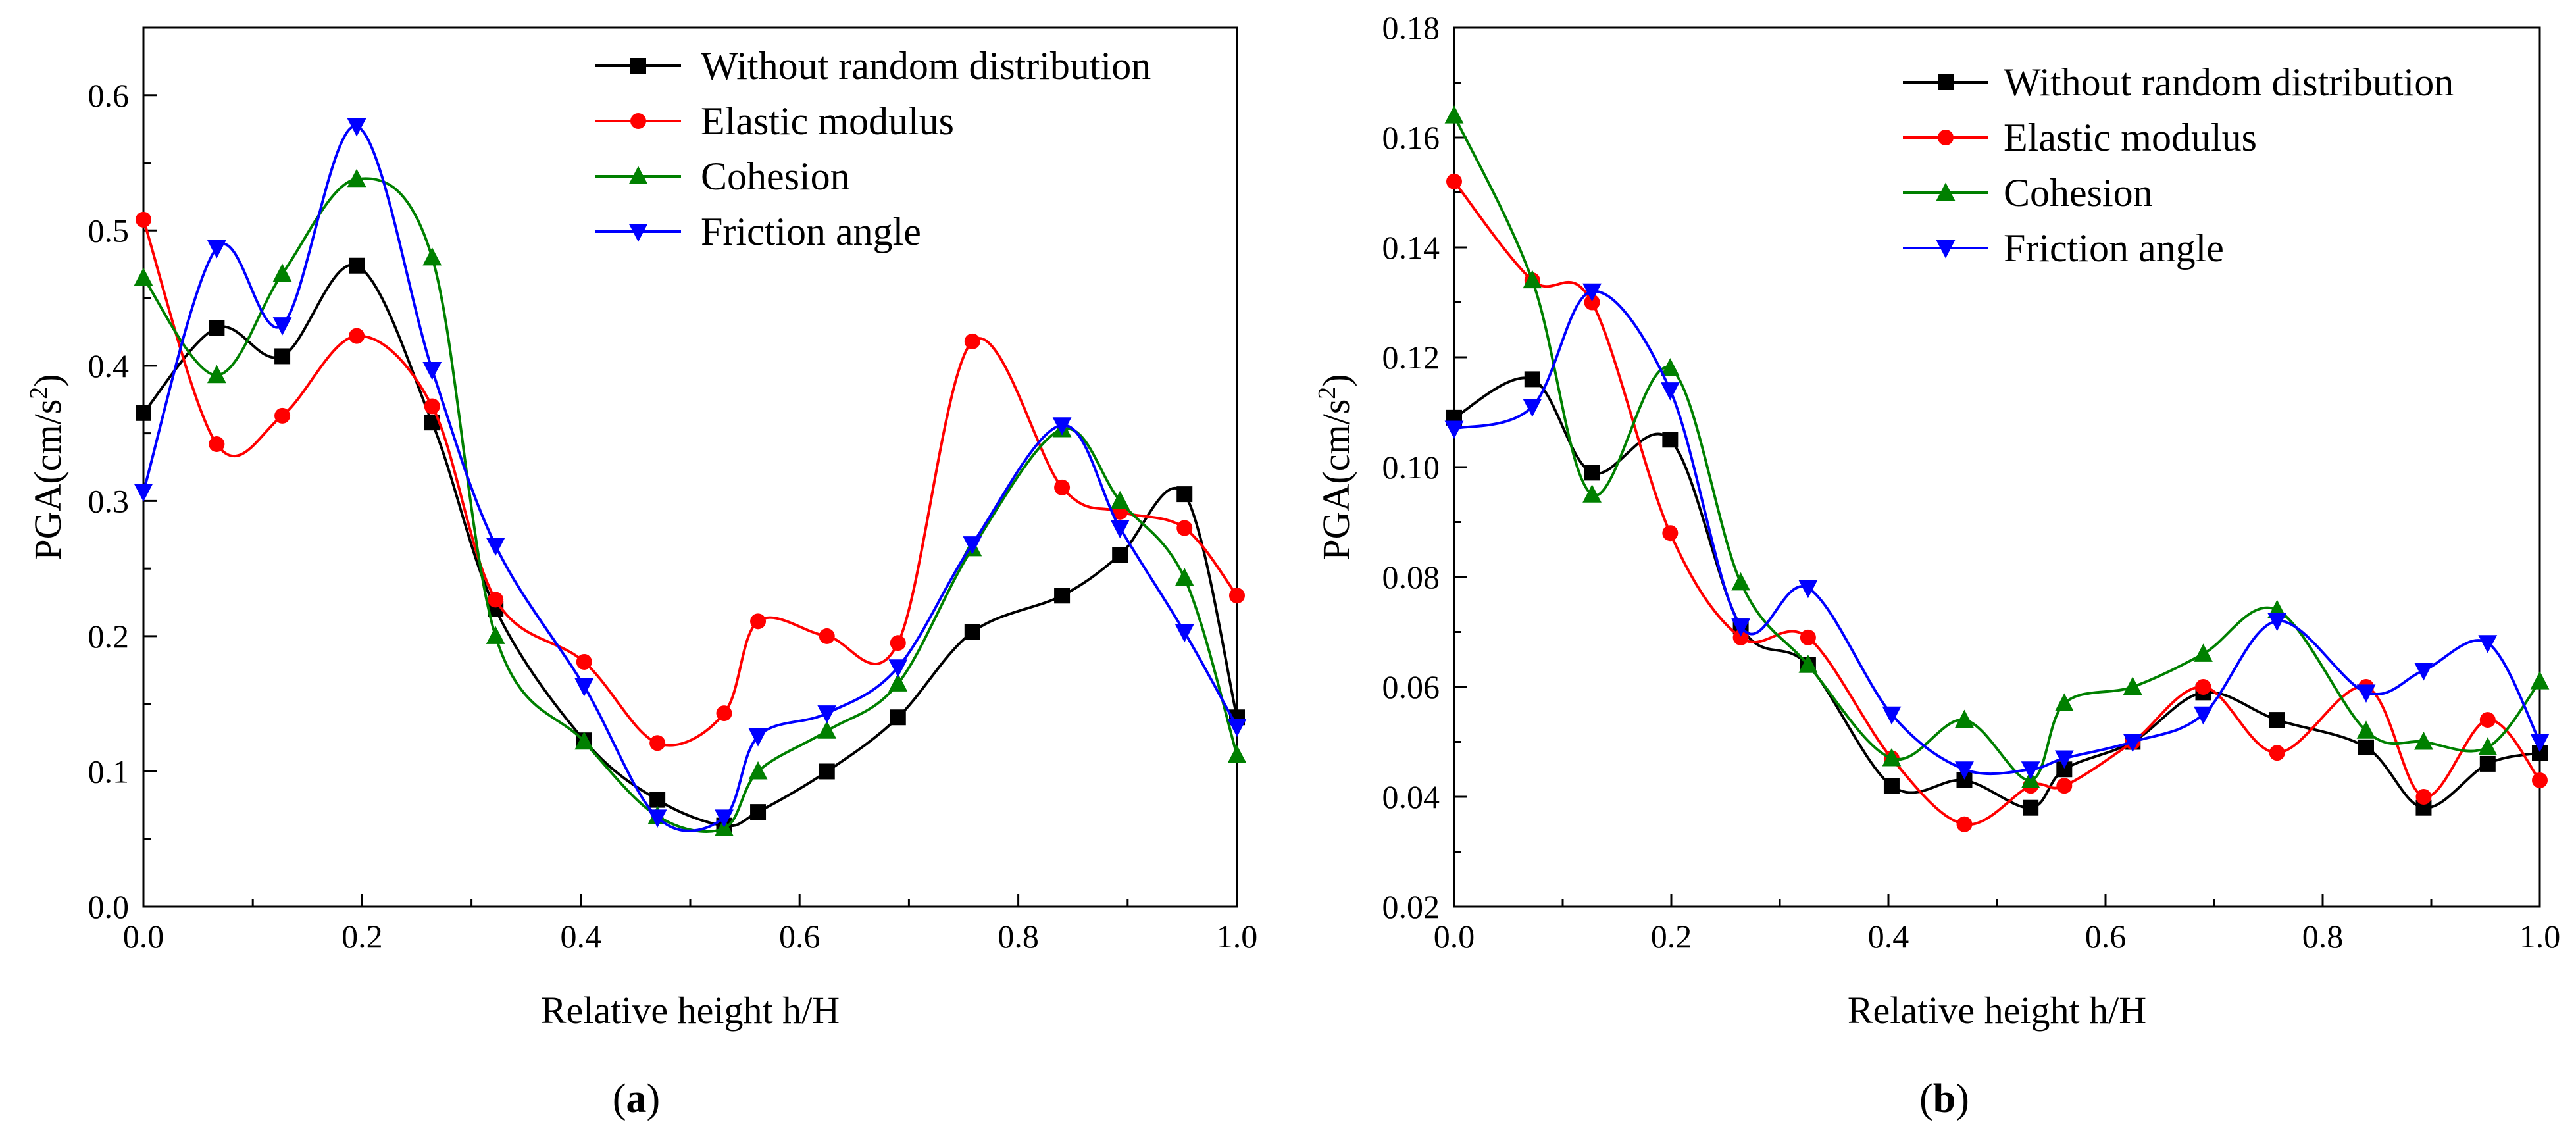  What do you see at coordinates (2080, 137) in the screenshot?
I see `legend-entry-b-1: Elastic modulus` at bounding box center [2080, 137].